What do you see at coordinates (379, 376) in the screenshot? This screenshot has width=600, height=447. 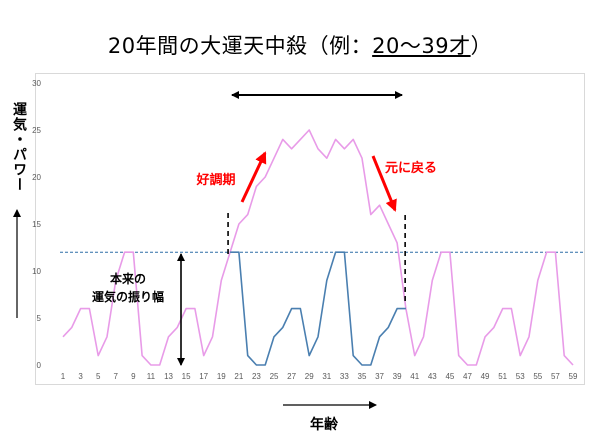 I see `x-tick-label: 37` at bounding box center [379, 376].